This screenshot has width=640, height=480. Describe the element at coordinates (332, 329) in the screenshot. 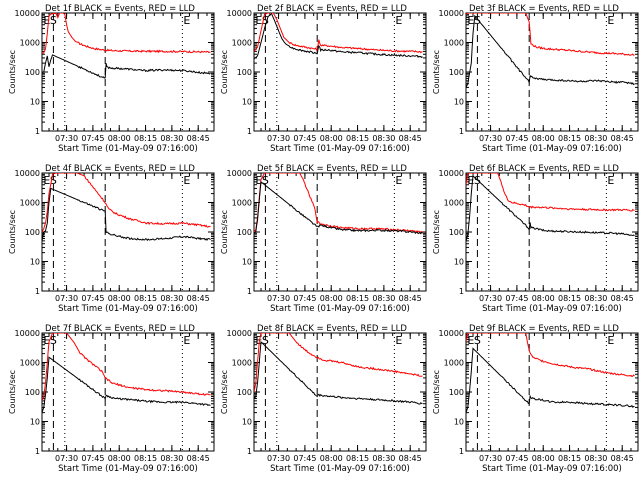

I see `panel-title: Det 8f BLACK = Events, RED = LLD` at that location.